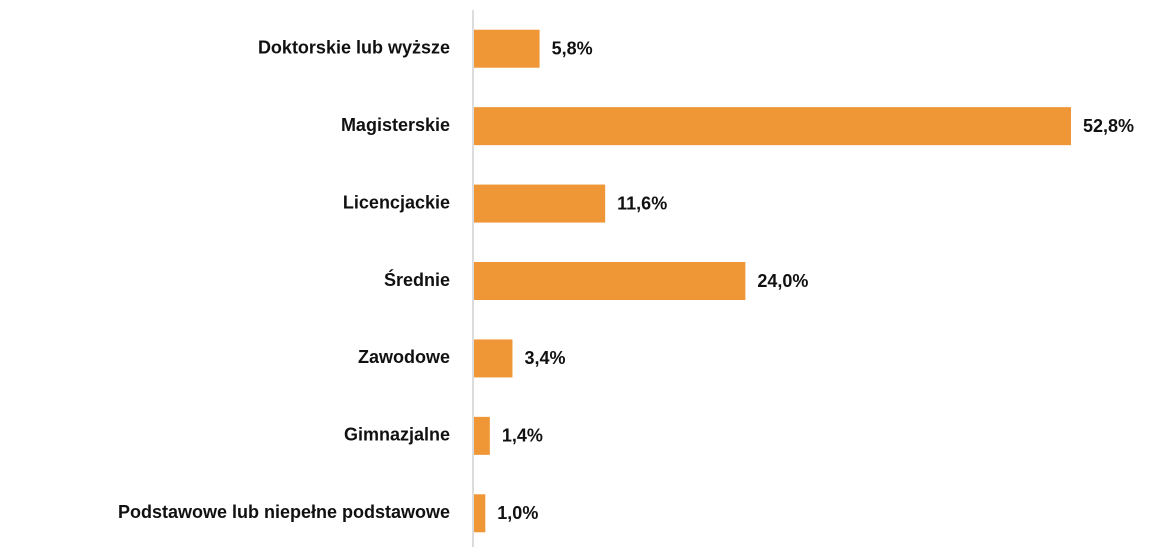  What do you see at coordinates (396, 202) in the screenshot?
I see `category-label: Licencjackie` at bounding box center [396, 202].